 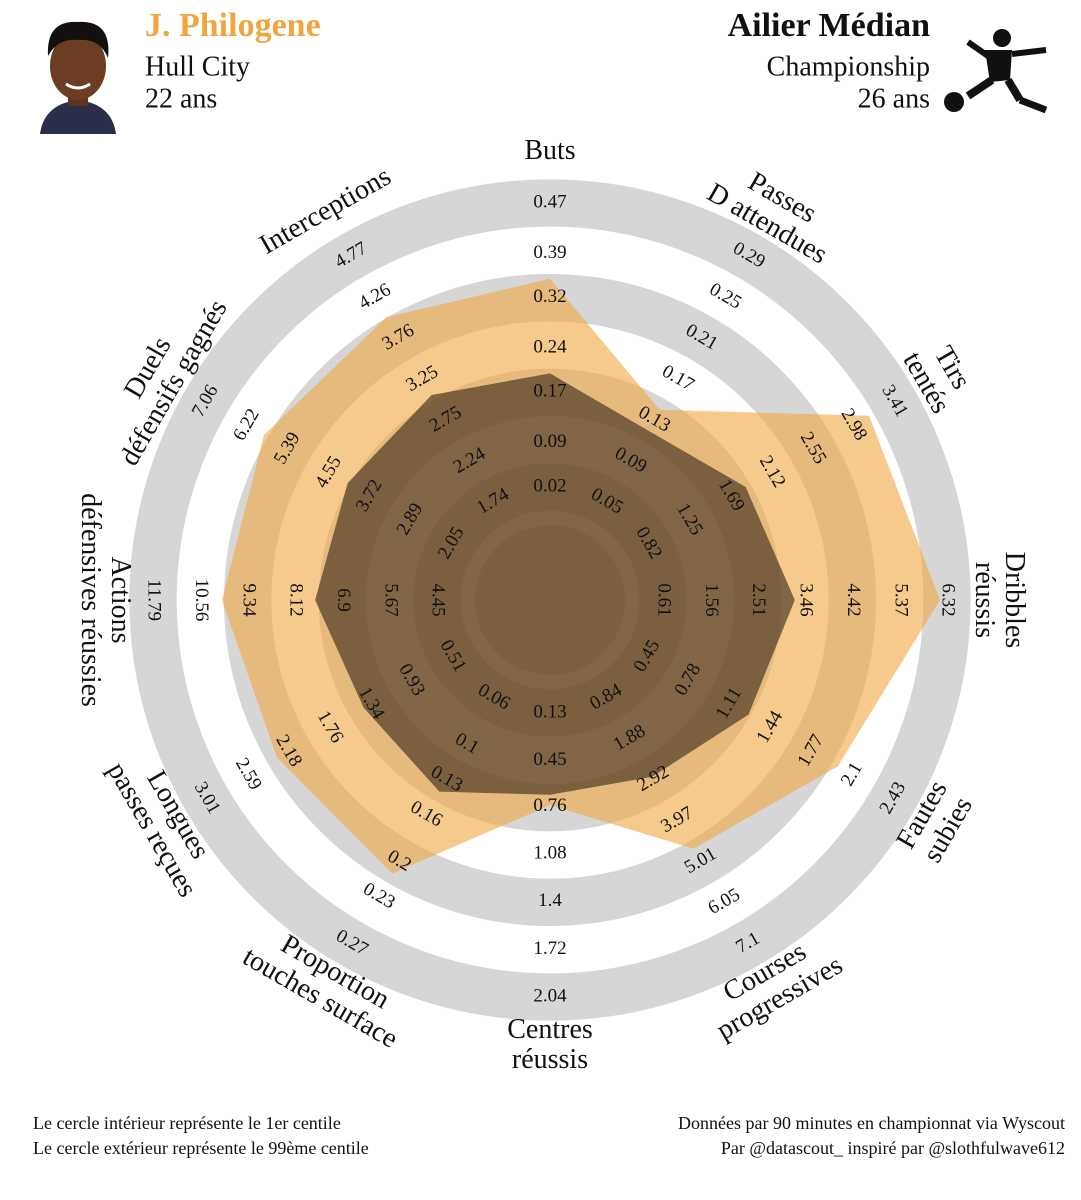 What do you see at coordinates (120, 599) in the screenshot?
I see `axis-label-line: Actions` at bounding box center [120, 599].